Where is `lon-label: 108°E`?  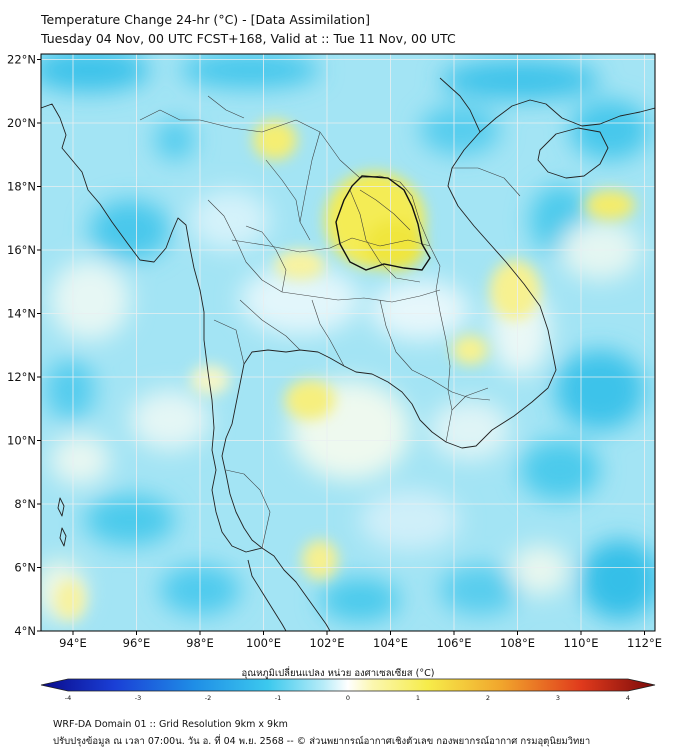
lon-label: 108°E is located at coordinates (517, 643).